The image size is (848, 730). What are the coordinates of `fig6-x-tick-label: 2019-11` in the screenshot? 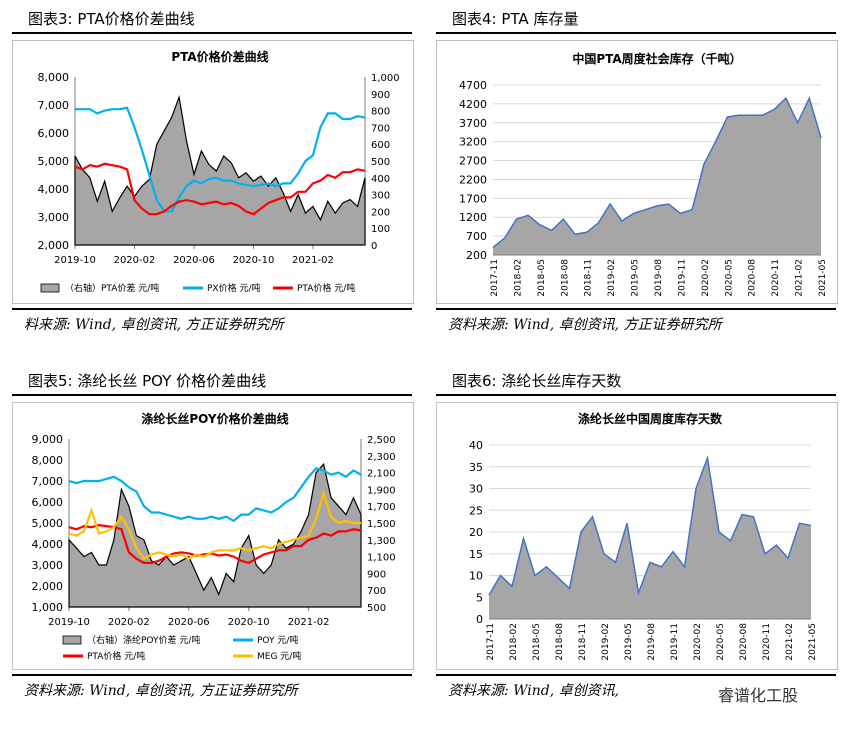 It's located at (675, 642).